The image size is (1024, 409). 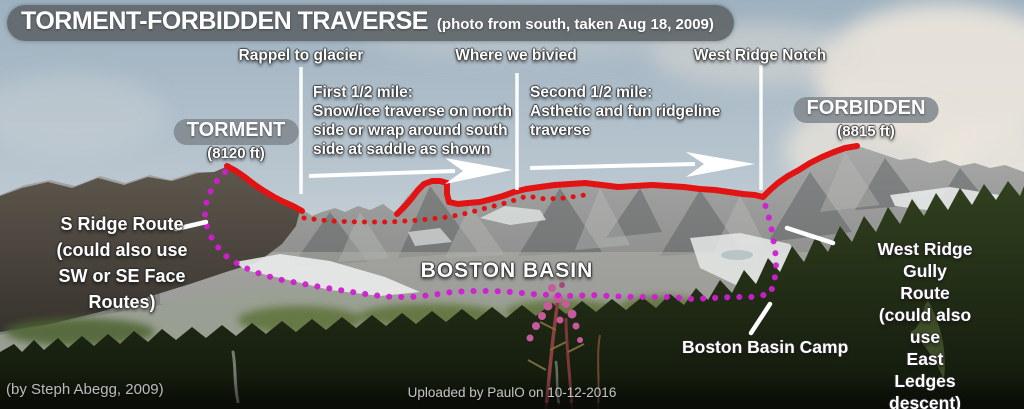 What do you see at coordinates (760, 55) in the screenshot?
I see `callout-notch: West Ridge Notch` at bounding box center [760, 55].